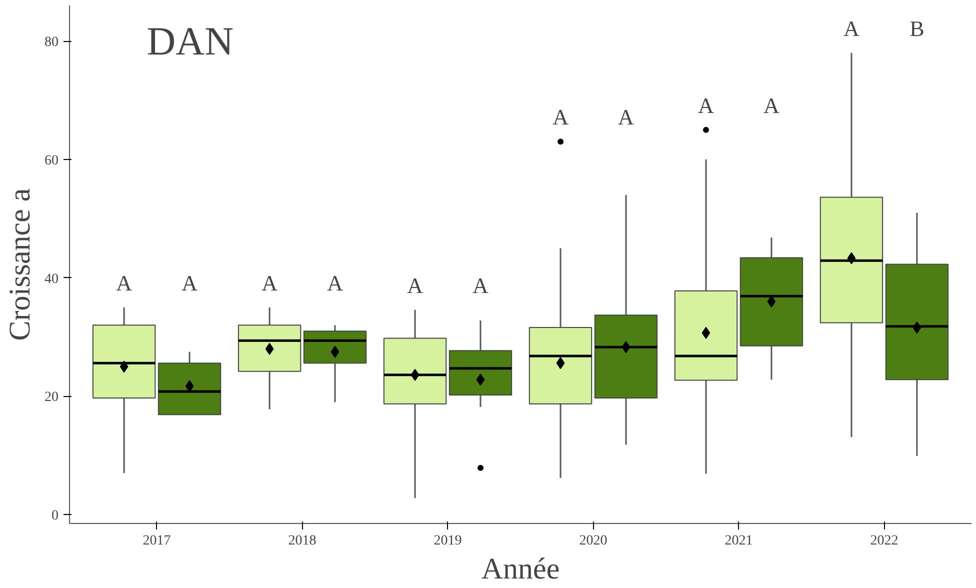 This screenshot has width=976, height=588. I want to click on y-tick-label: 40, so click(51, 279).